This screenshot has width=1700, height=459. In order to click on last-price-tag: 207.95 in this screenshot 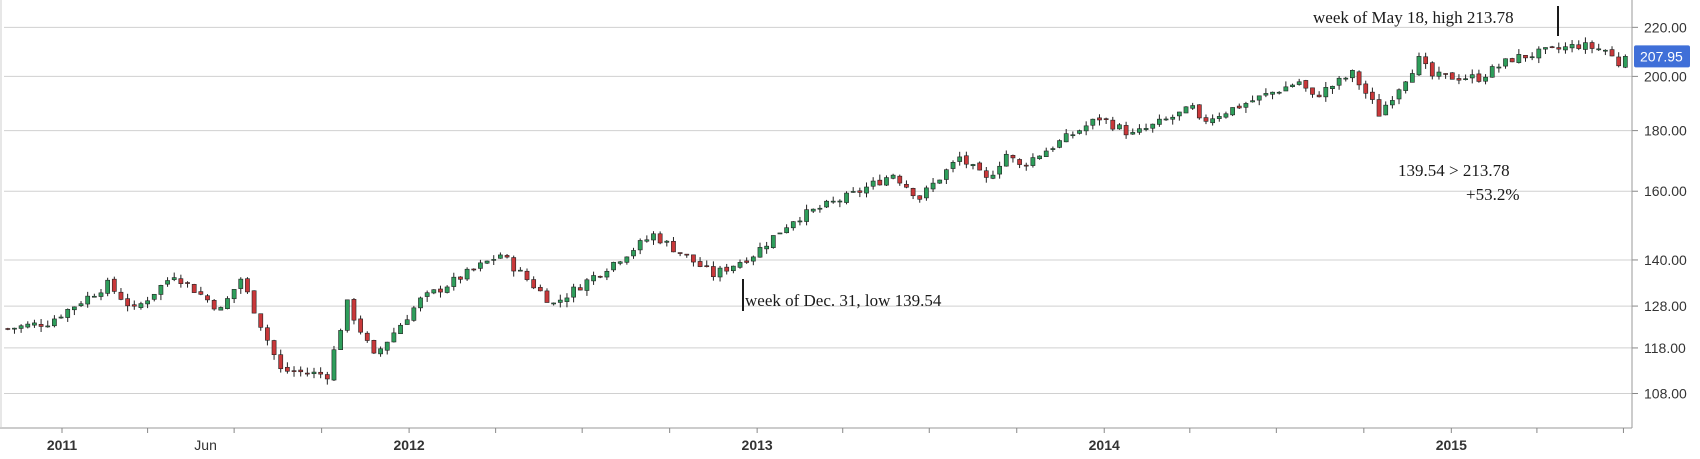, I will do `click(1662, 56)`.